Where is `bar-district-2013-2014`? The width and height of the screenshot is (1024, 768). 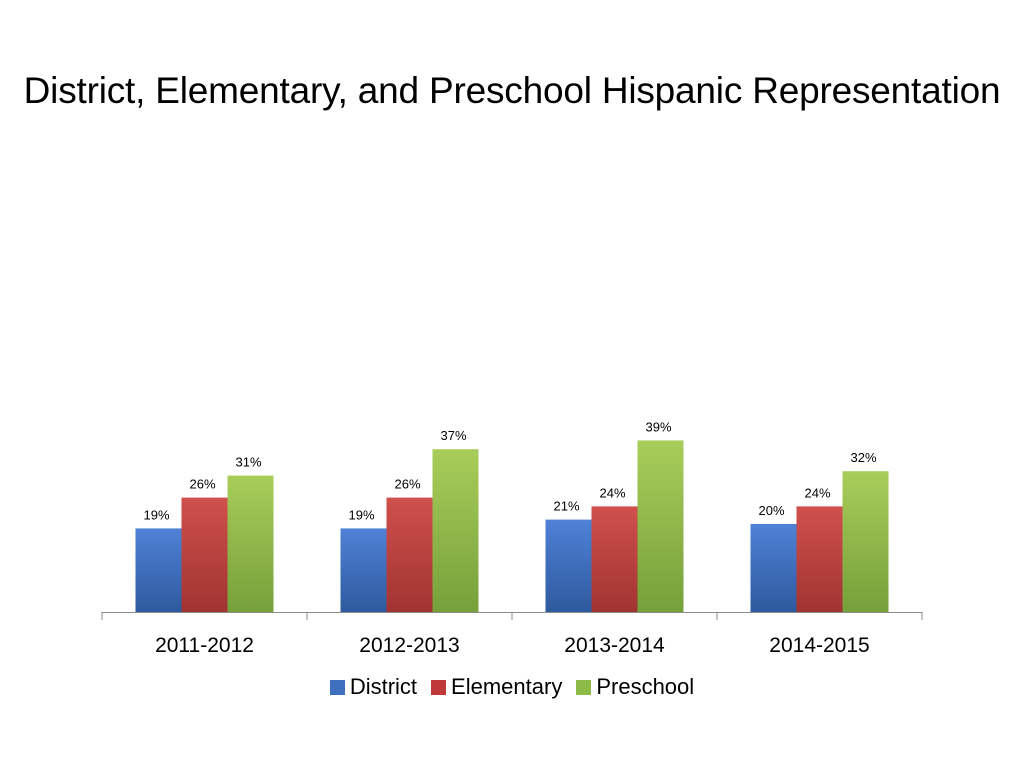 bar-district-2013-2014 is located at coordinates (568, 565).